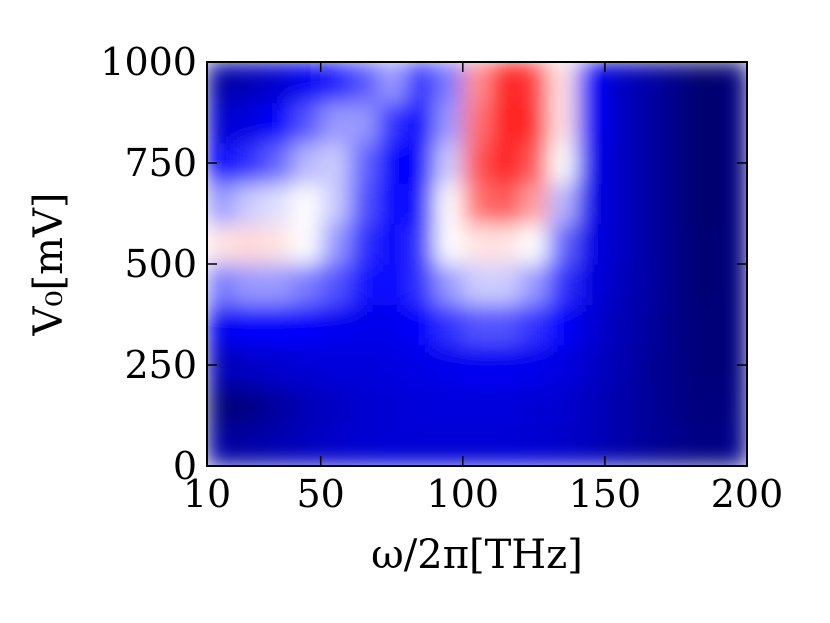 The image size is (830, 623). What do you see at coordinates (49, 265) in the screenshot?
I see `y-axis-label: V₀[mV]` at bounding box center [49, 265].